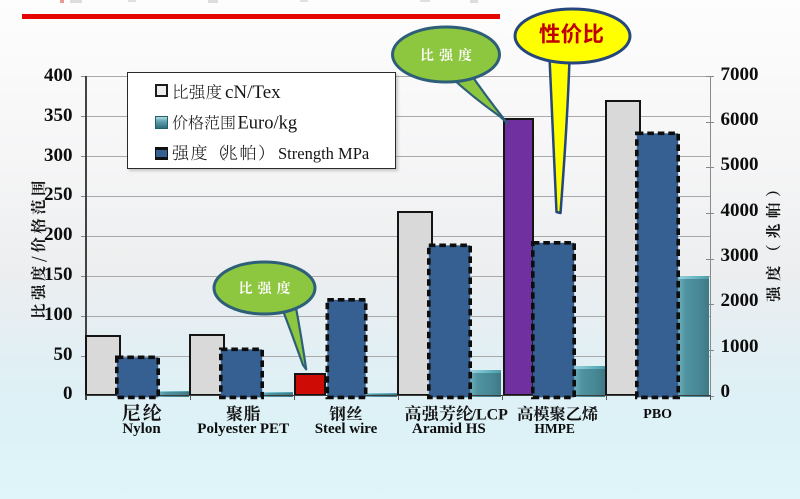 This screenshot has width=800, height=499. Describe the element at coordinates (324, 153) in the screenshot. I see `svg-text: Strength MPa` at that location.